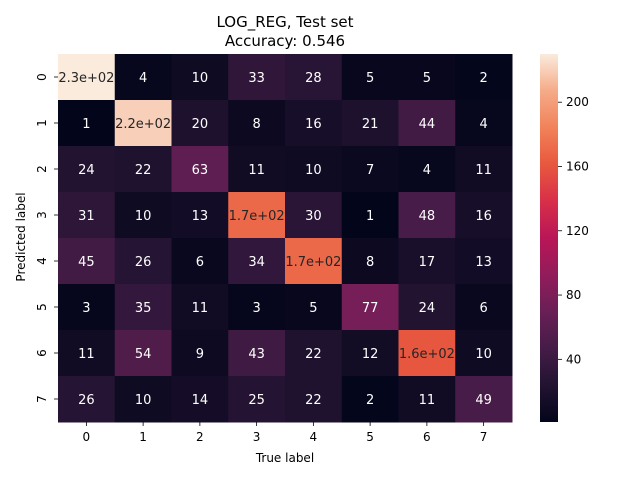  Describe the element at coordinates (87, 123) in the screenshot. I see `heatmap-cell-r1-c0` at that location.